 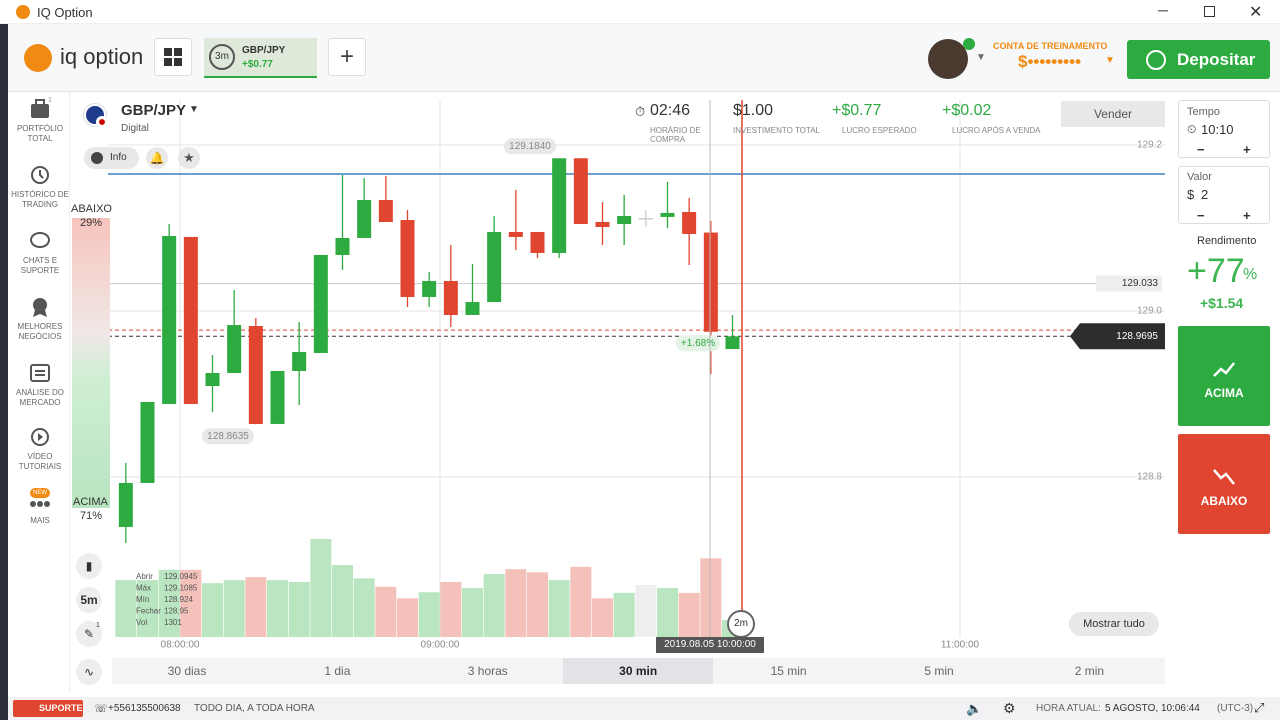 What do you see at coordinates (135, 128) in the screenshot?
I see `asset-kind: Digital` at bounding box center [135, 128].